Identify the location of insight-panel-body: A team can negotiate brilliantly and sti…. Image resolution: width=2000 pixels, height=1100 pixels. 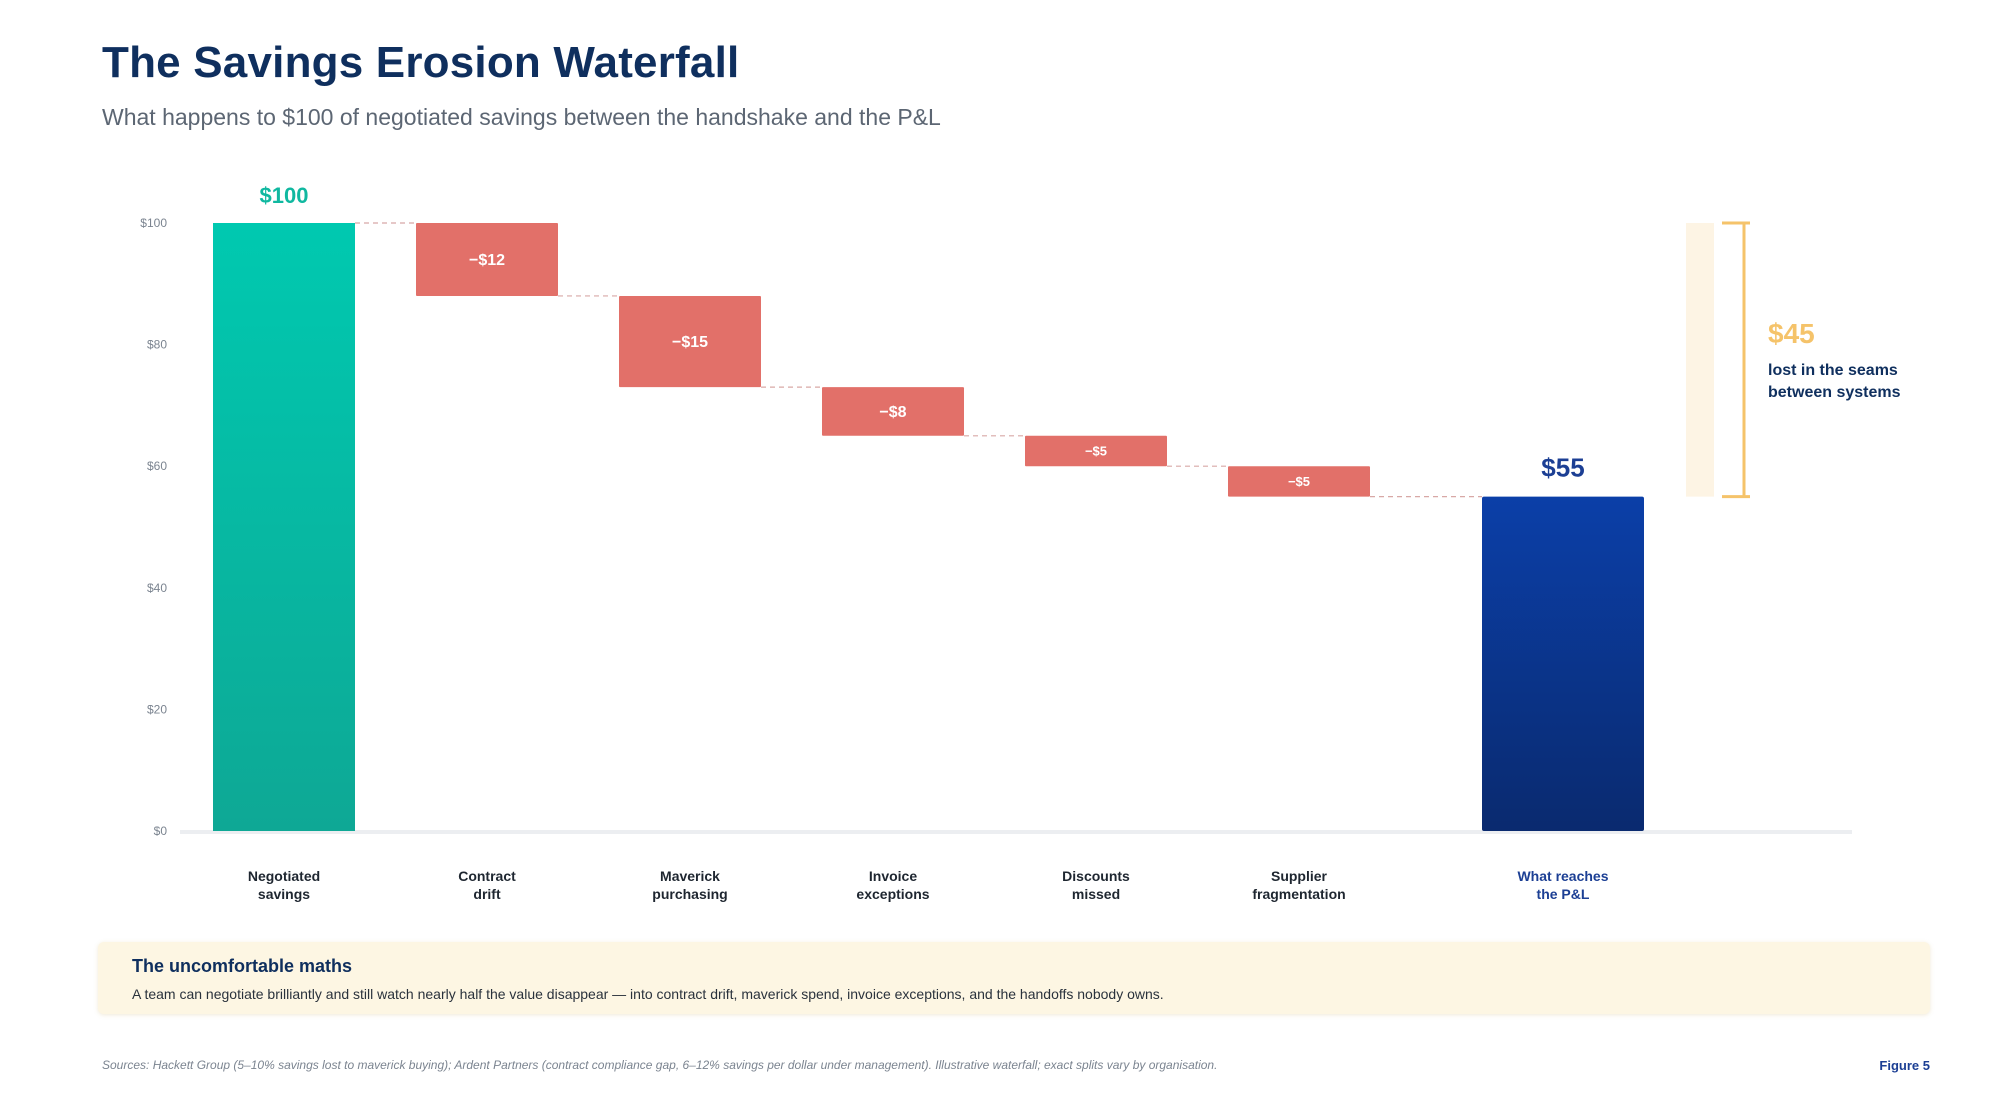
(648, 994).